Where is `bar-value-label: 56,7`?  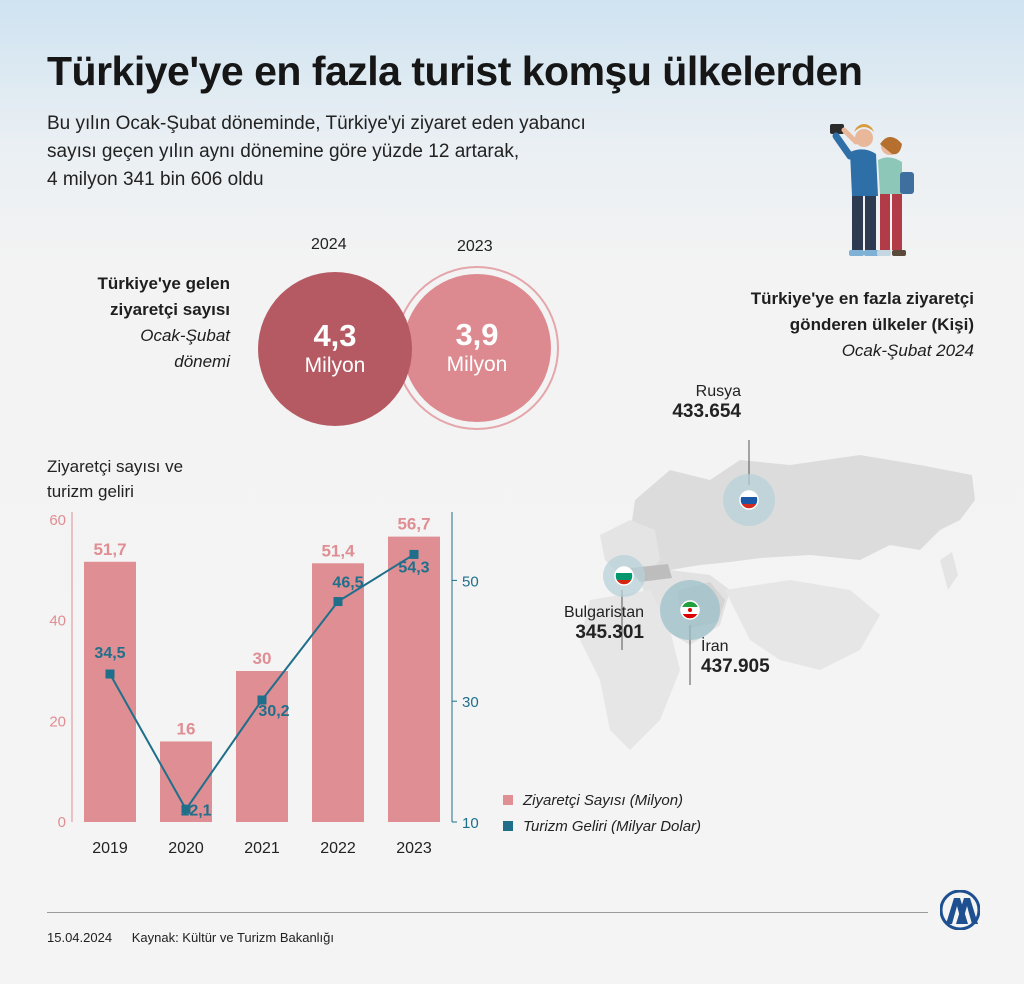 bar-value-label: 56,7 is located at coordinates (413, 524).